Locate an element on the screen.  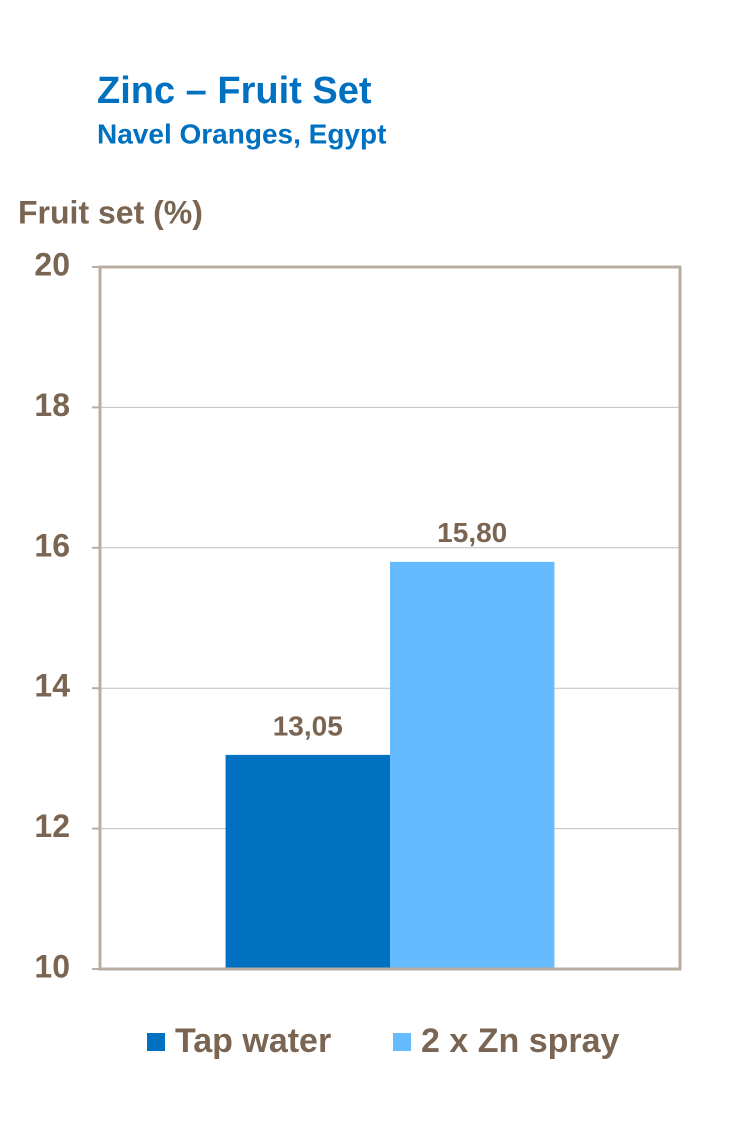
chart-subtitle: Navel Oranges, Egypt is located at coordinates (241, 133).